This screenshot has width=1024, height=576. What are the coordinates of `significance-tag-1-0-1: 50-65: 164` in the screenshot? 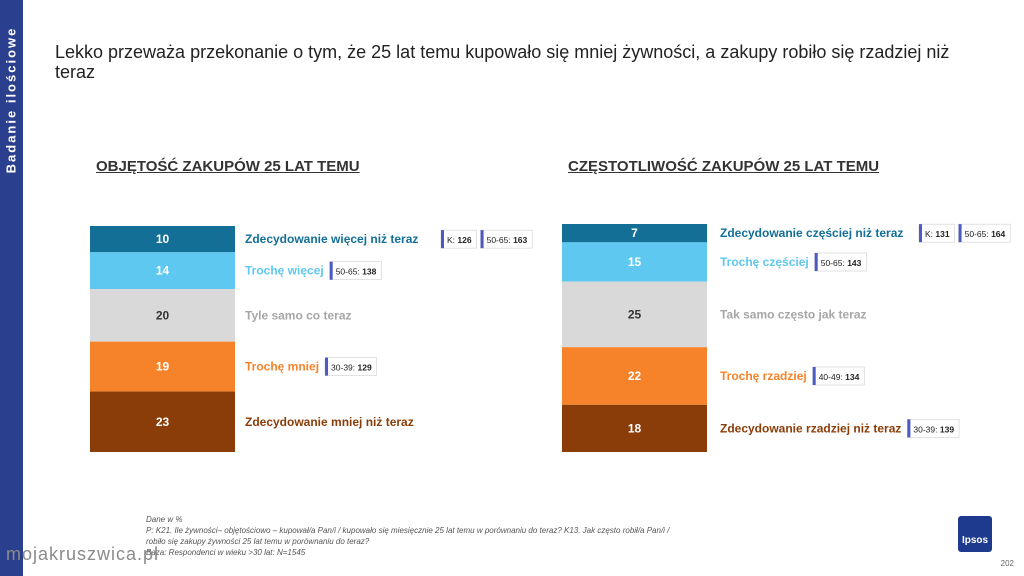 It's located at (984, 233).